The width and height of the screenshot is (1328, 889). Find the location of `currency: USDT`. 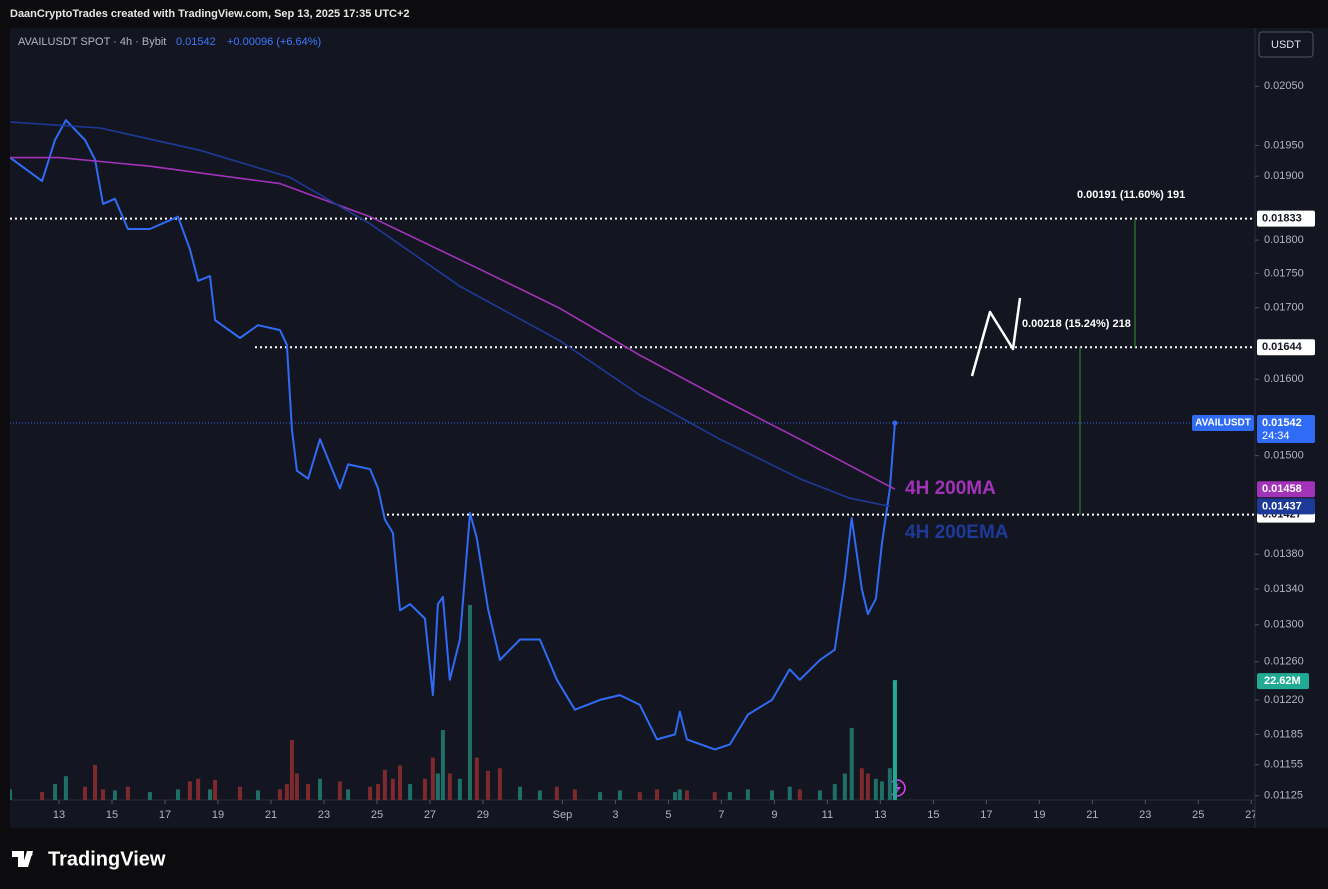

currency: USDT is located at coordinates (1286, 45).